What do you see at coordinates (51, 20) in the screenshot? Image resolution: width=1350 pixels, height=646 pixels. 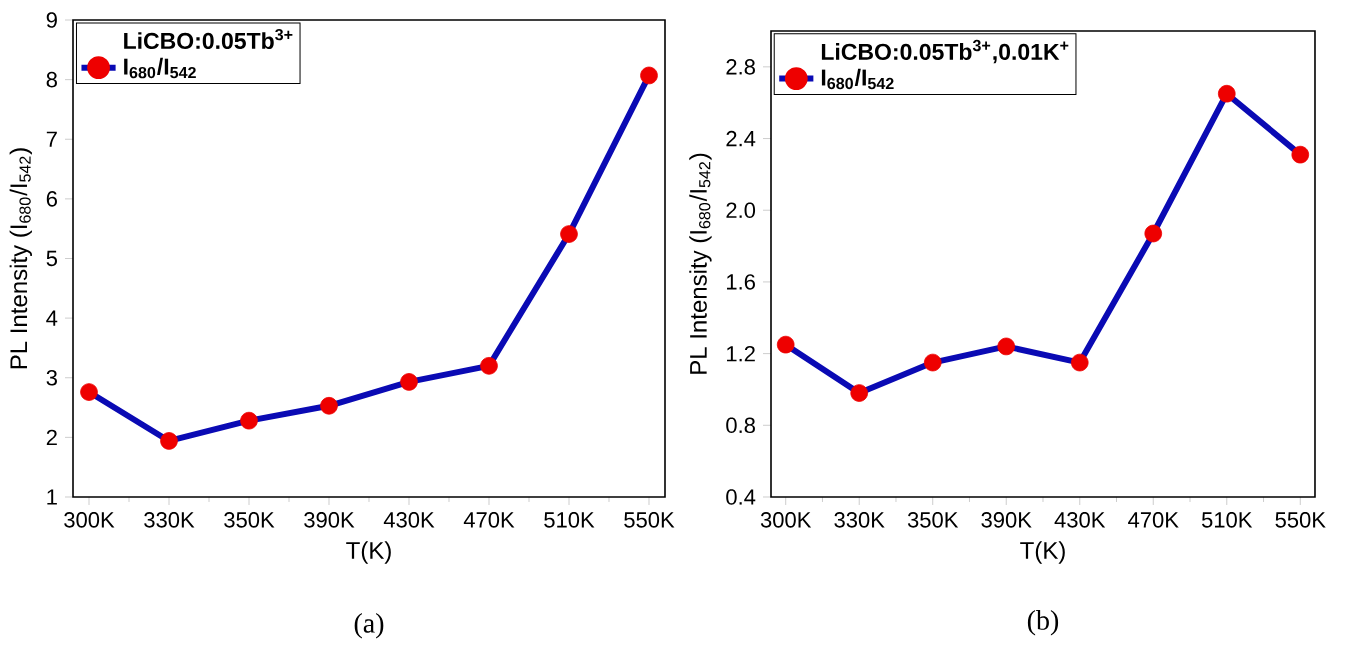 I see `y-tick-label: 9` at bounding box center [51, 20].